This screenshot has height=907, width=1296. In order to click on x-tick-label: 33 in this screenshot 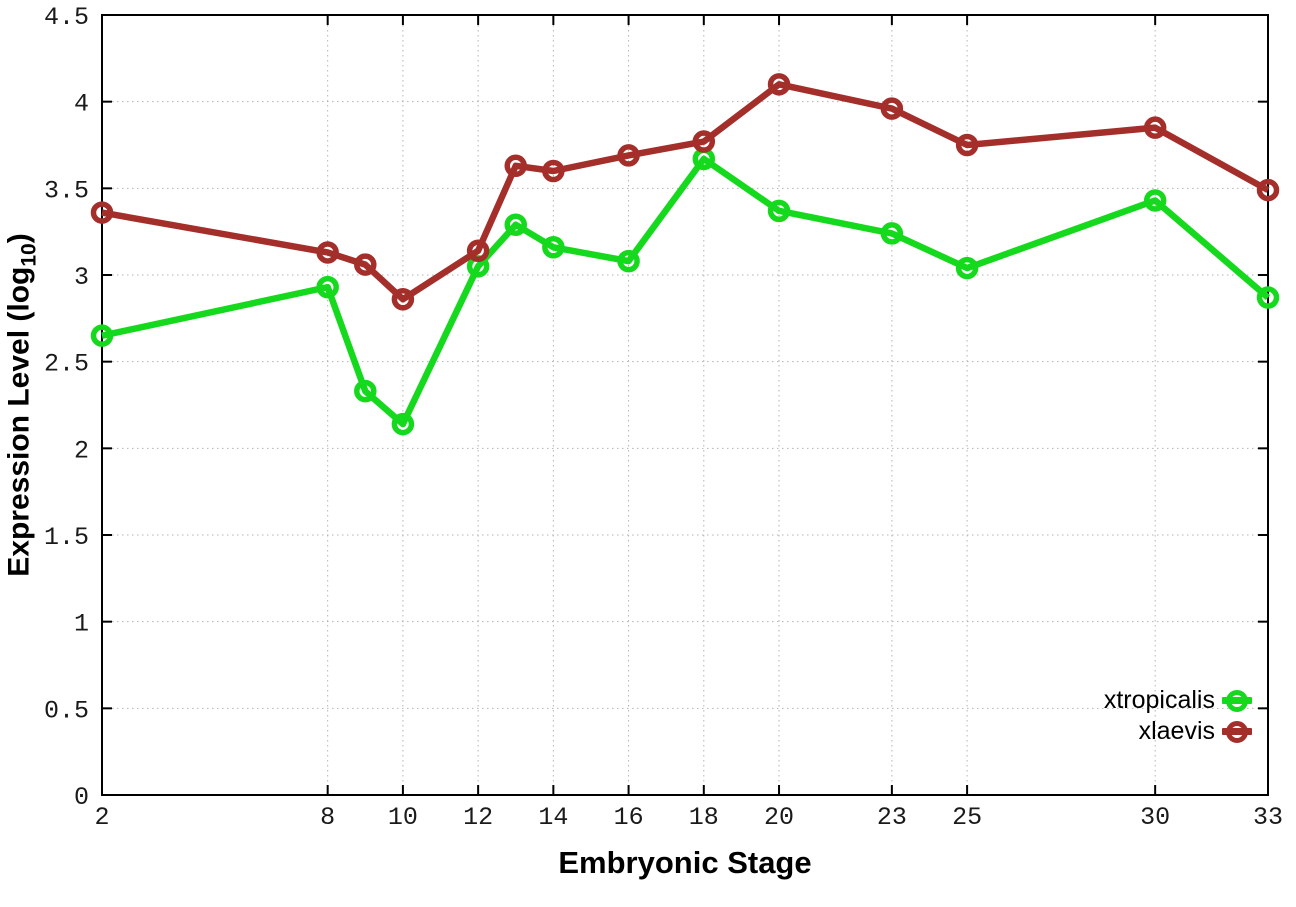, I will do `click(1268, 817)`.